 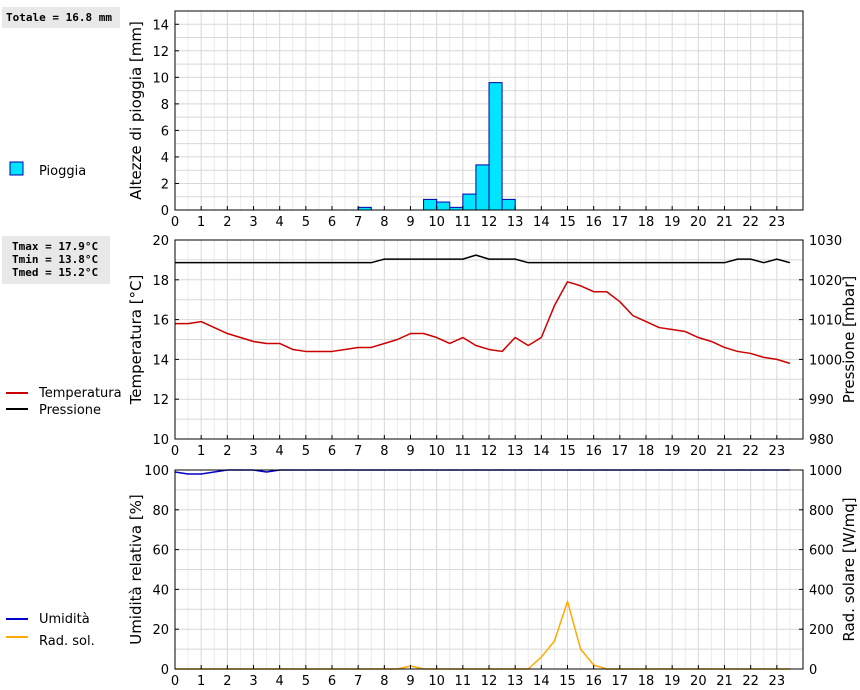 I want to click on y-axis-label: Temperatura [°C], so click(x=136, y=340).